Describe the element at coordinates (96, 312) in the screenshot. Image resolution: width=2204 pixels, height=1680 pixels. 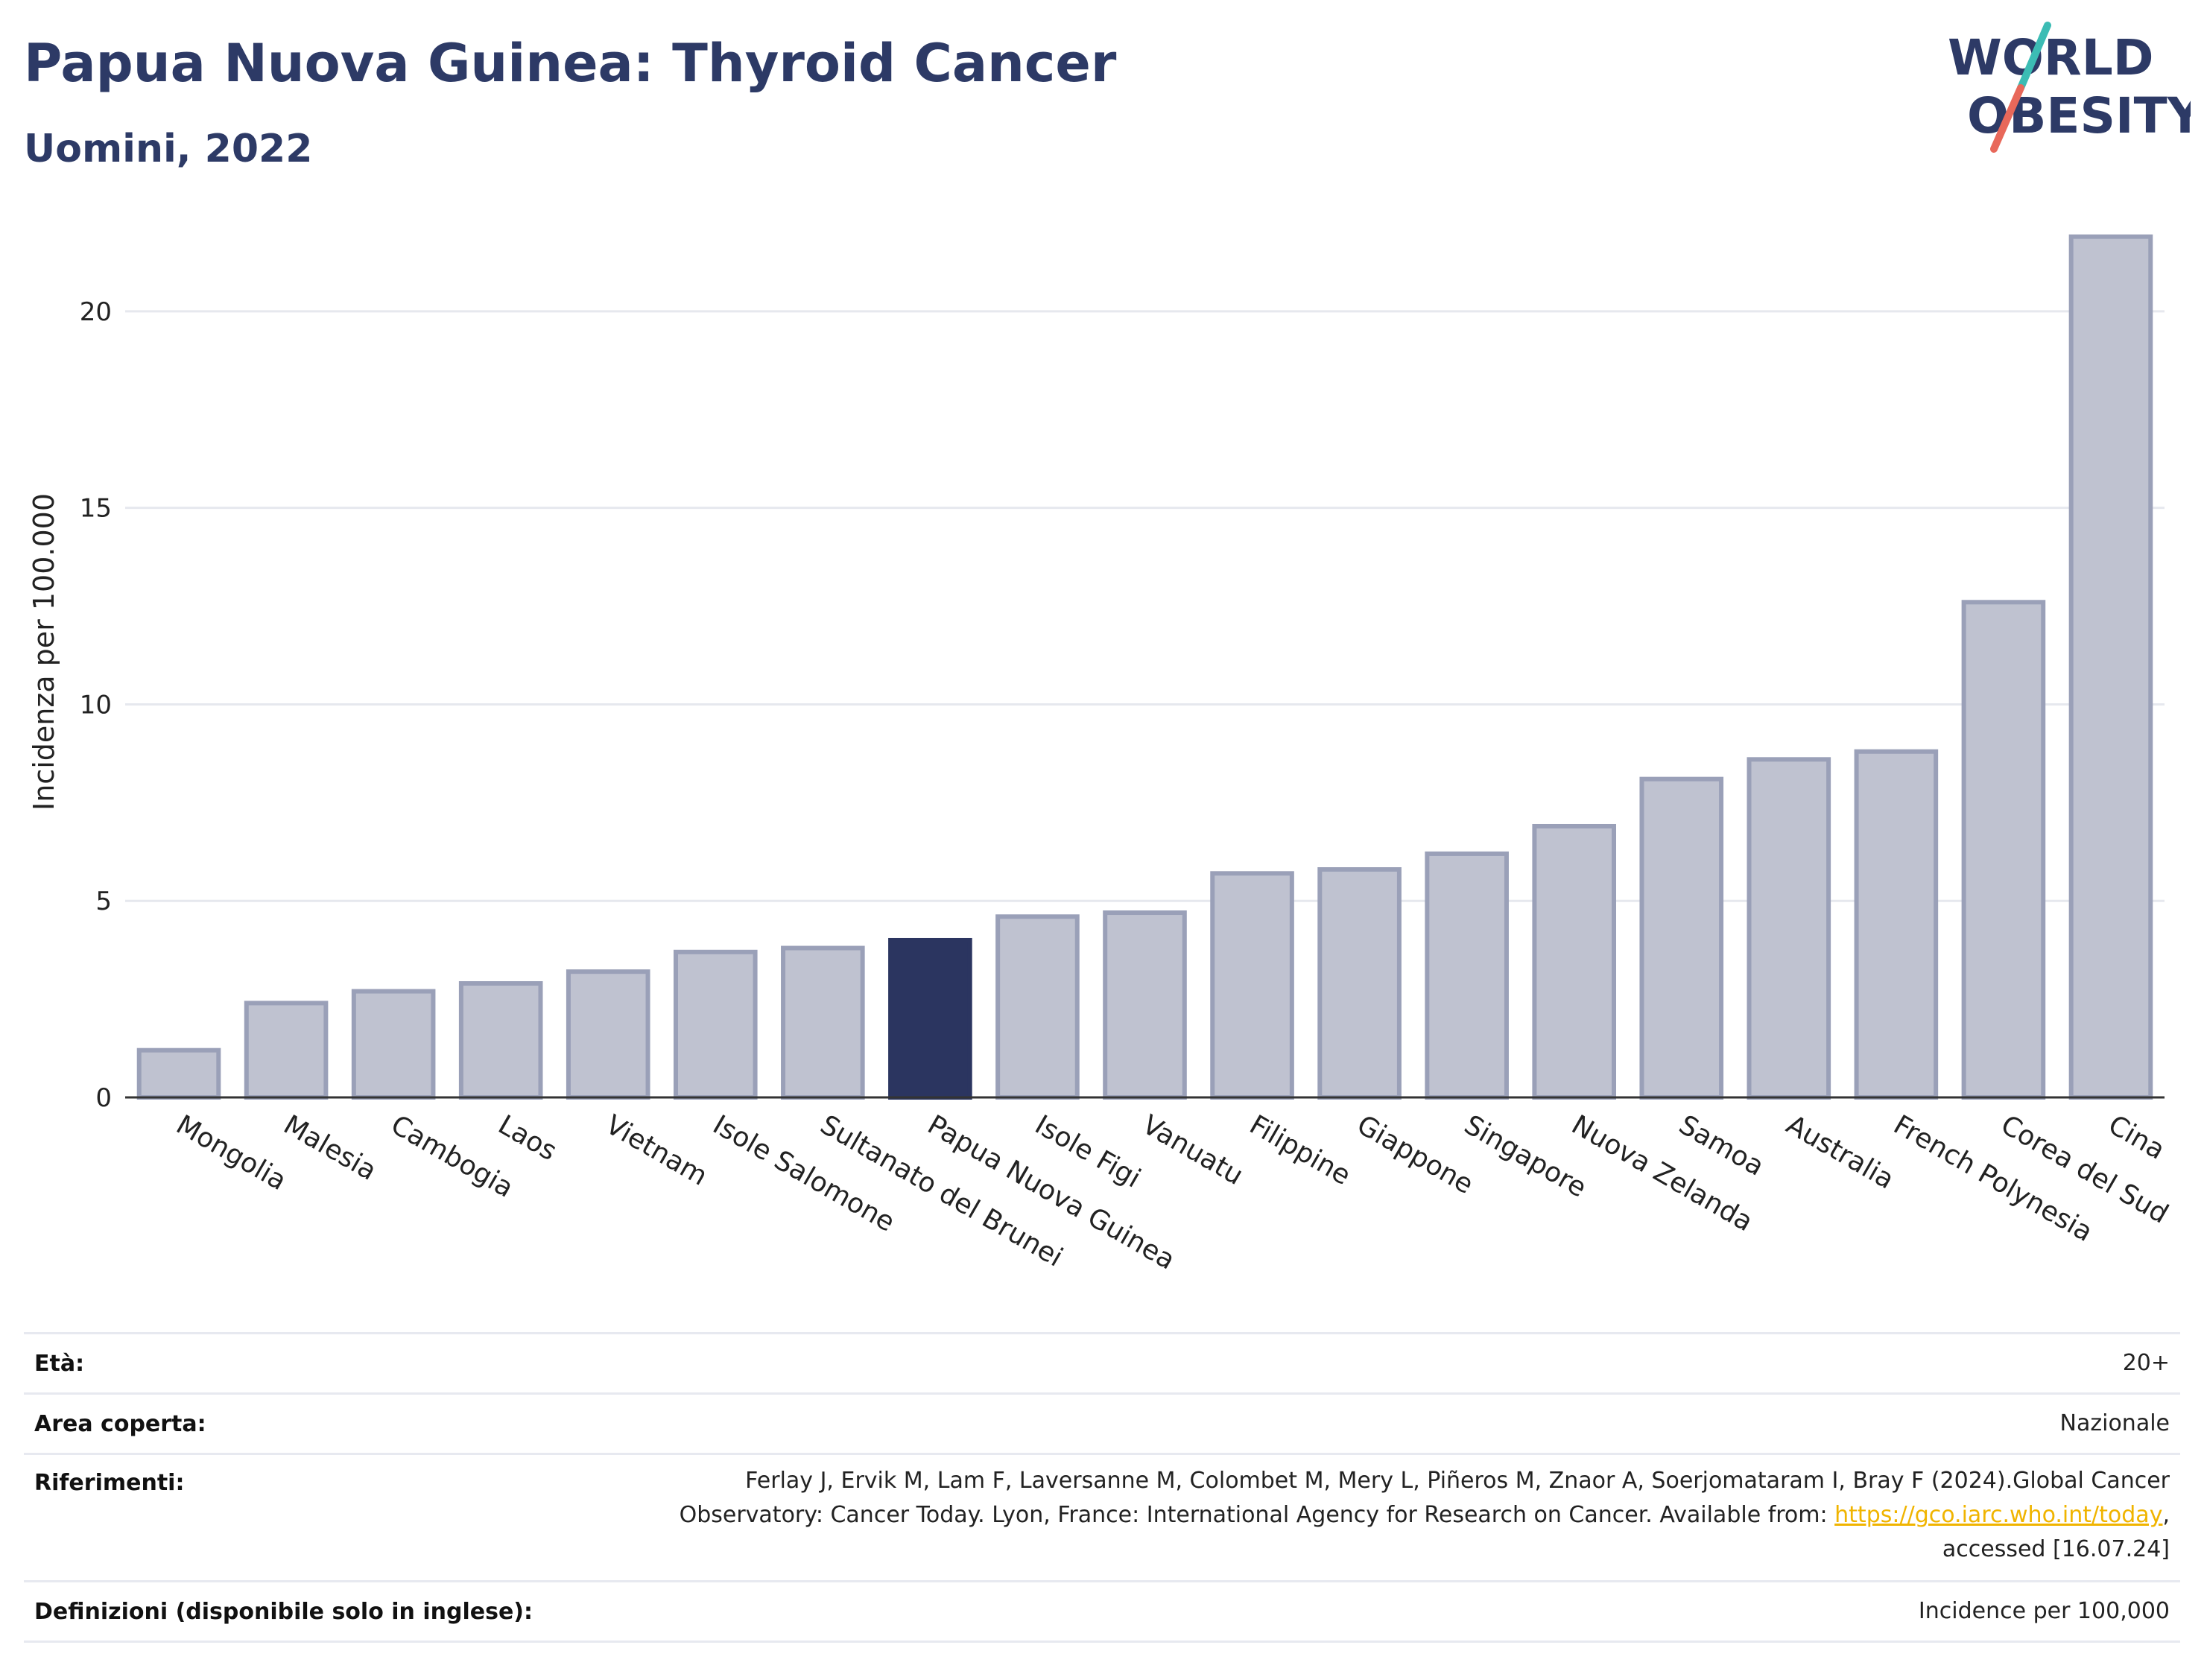
I see `y-tick-label: 20` at that location.